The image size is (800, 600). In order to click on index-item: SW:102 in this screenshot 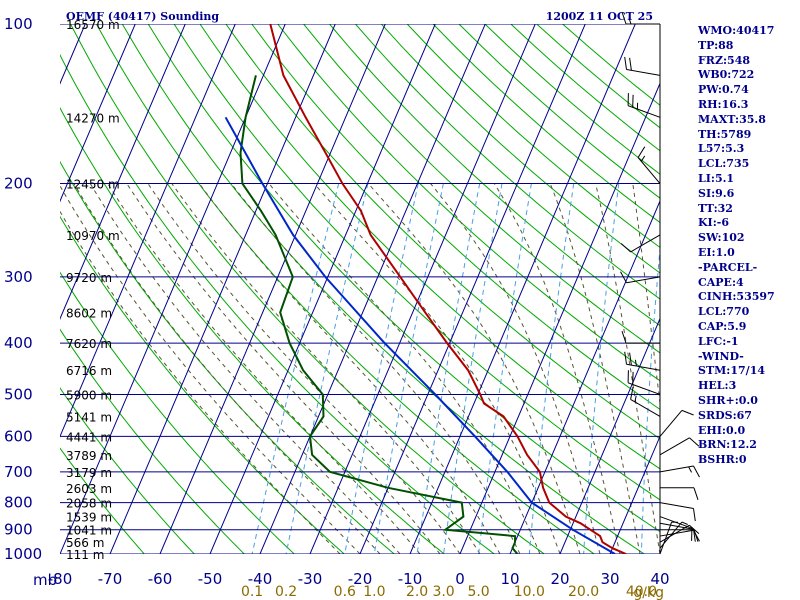, I will do `click(721, 238)`.